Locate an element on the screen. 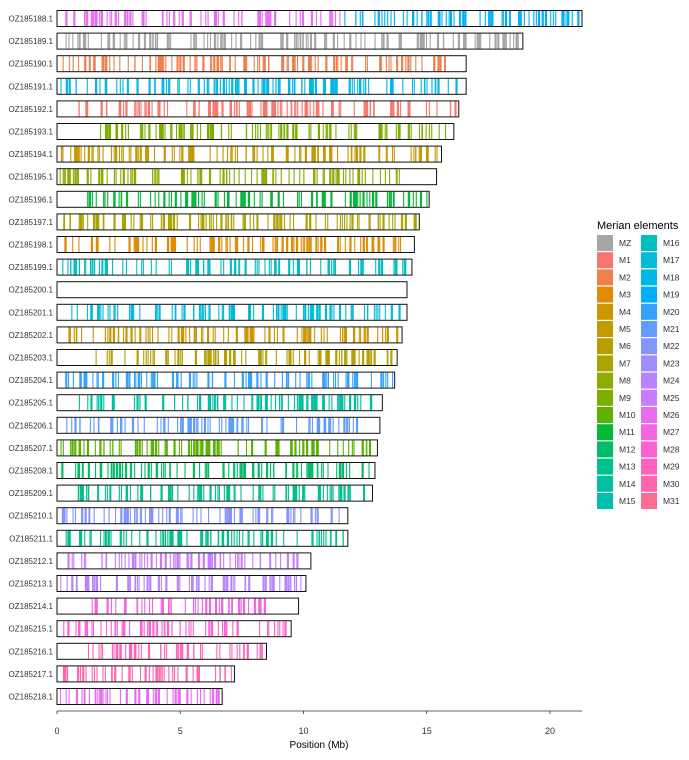  chromosome-label: OZ185202.1 is located at coordinates (31, 335).